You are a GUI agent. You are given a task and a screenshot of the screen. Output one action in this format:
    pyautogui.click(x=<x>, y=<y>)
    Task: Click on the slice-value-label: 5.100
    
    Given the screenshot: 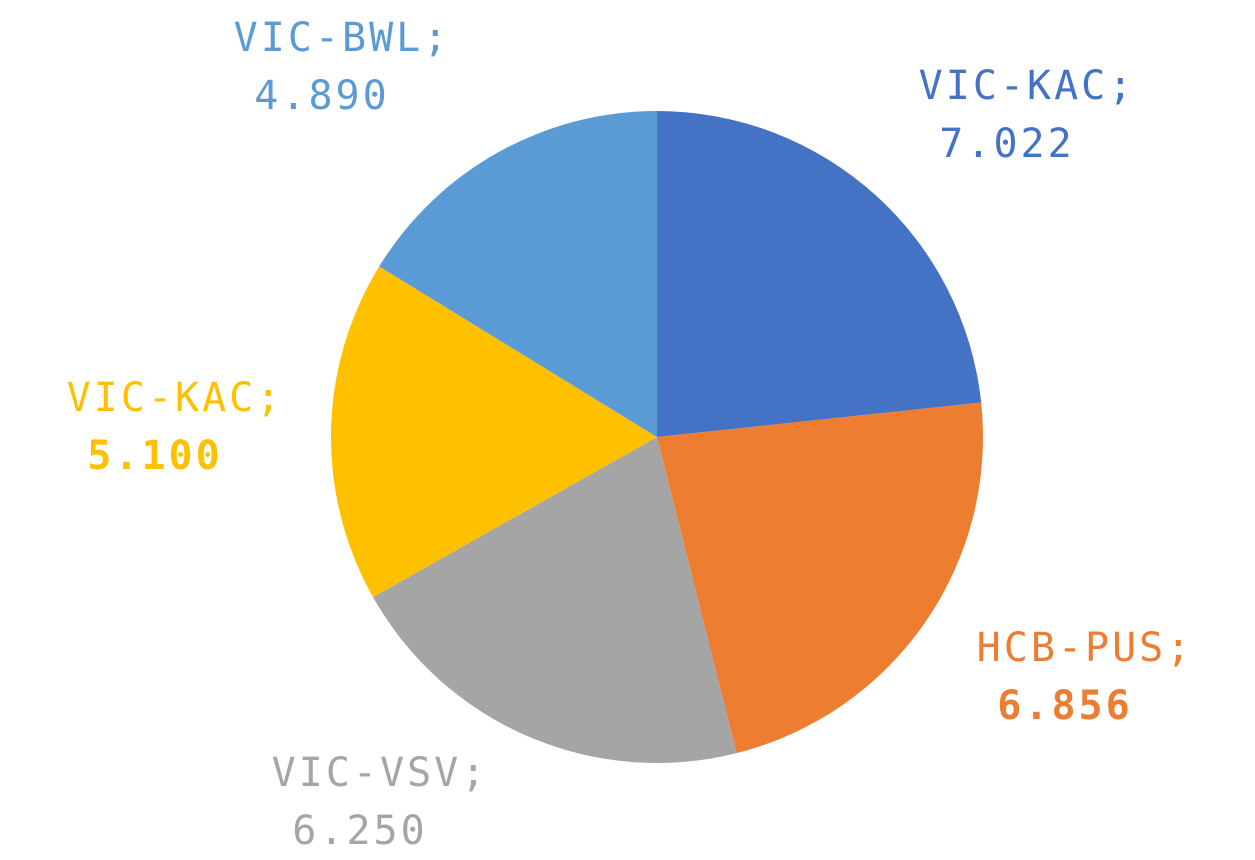 What is the action you would take?
    pyautogui.click(x=154, y=456)
    